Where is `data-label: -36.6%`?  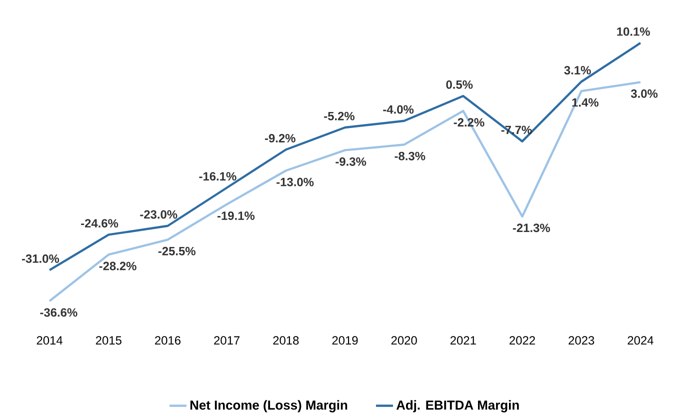 data-label: -36.6% is located at coordinates (59, 312).